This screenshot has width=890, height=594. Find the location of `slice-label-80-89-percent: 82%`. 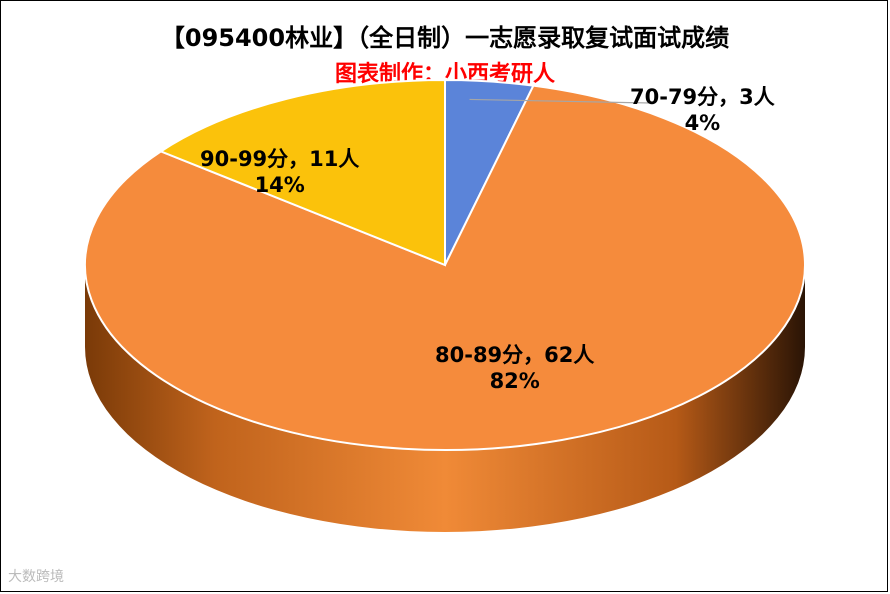

slice-label-80-89-percent: 82% is located at coordinates (514, 381).